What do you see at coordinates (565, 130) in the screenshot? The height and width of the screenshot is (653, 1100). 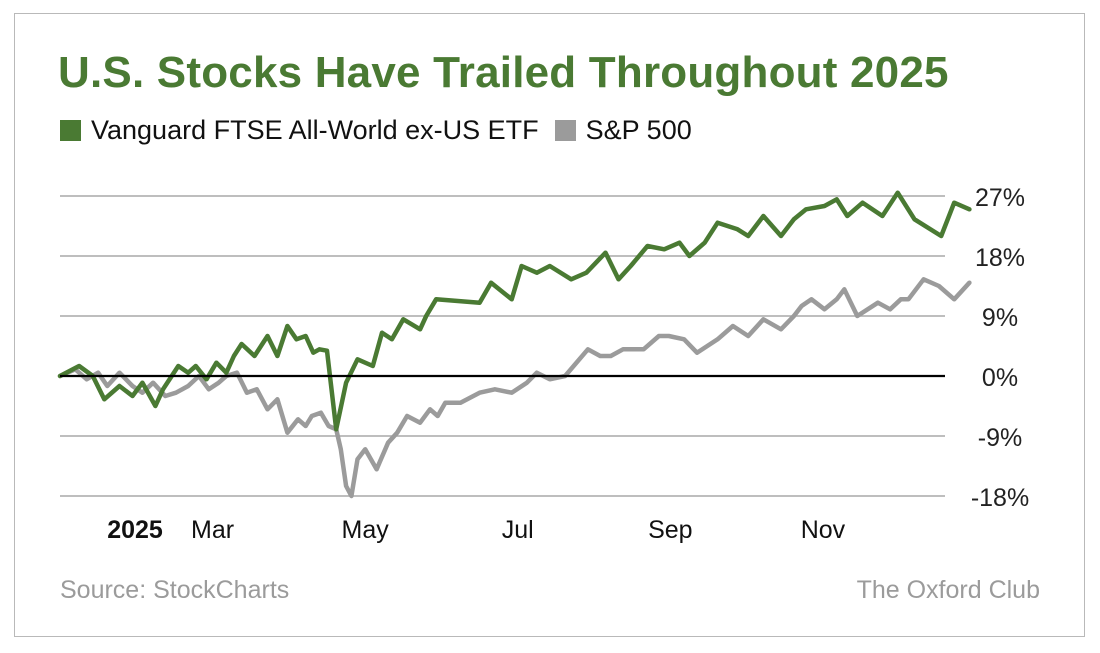 I see `legend-swatch-sp500` at bounding box center [565, 130].